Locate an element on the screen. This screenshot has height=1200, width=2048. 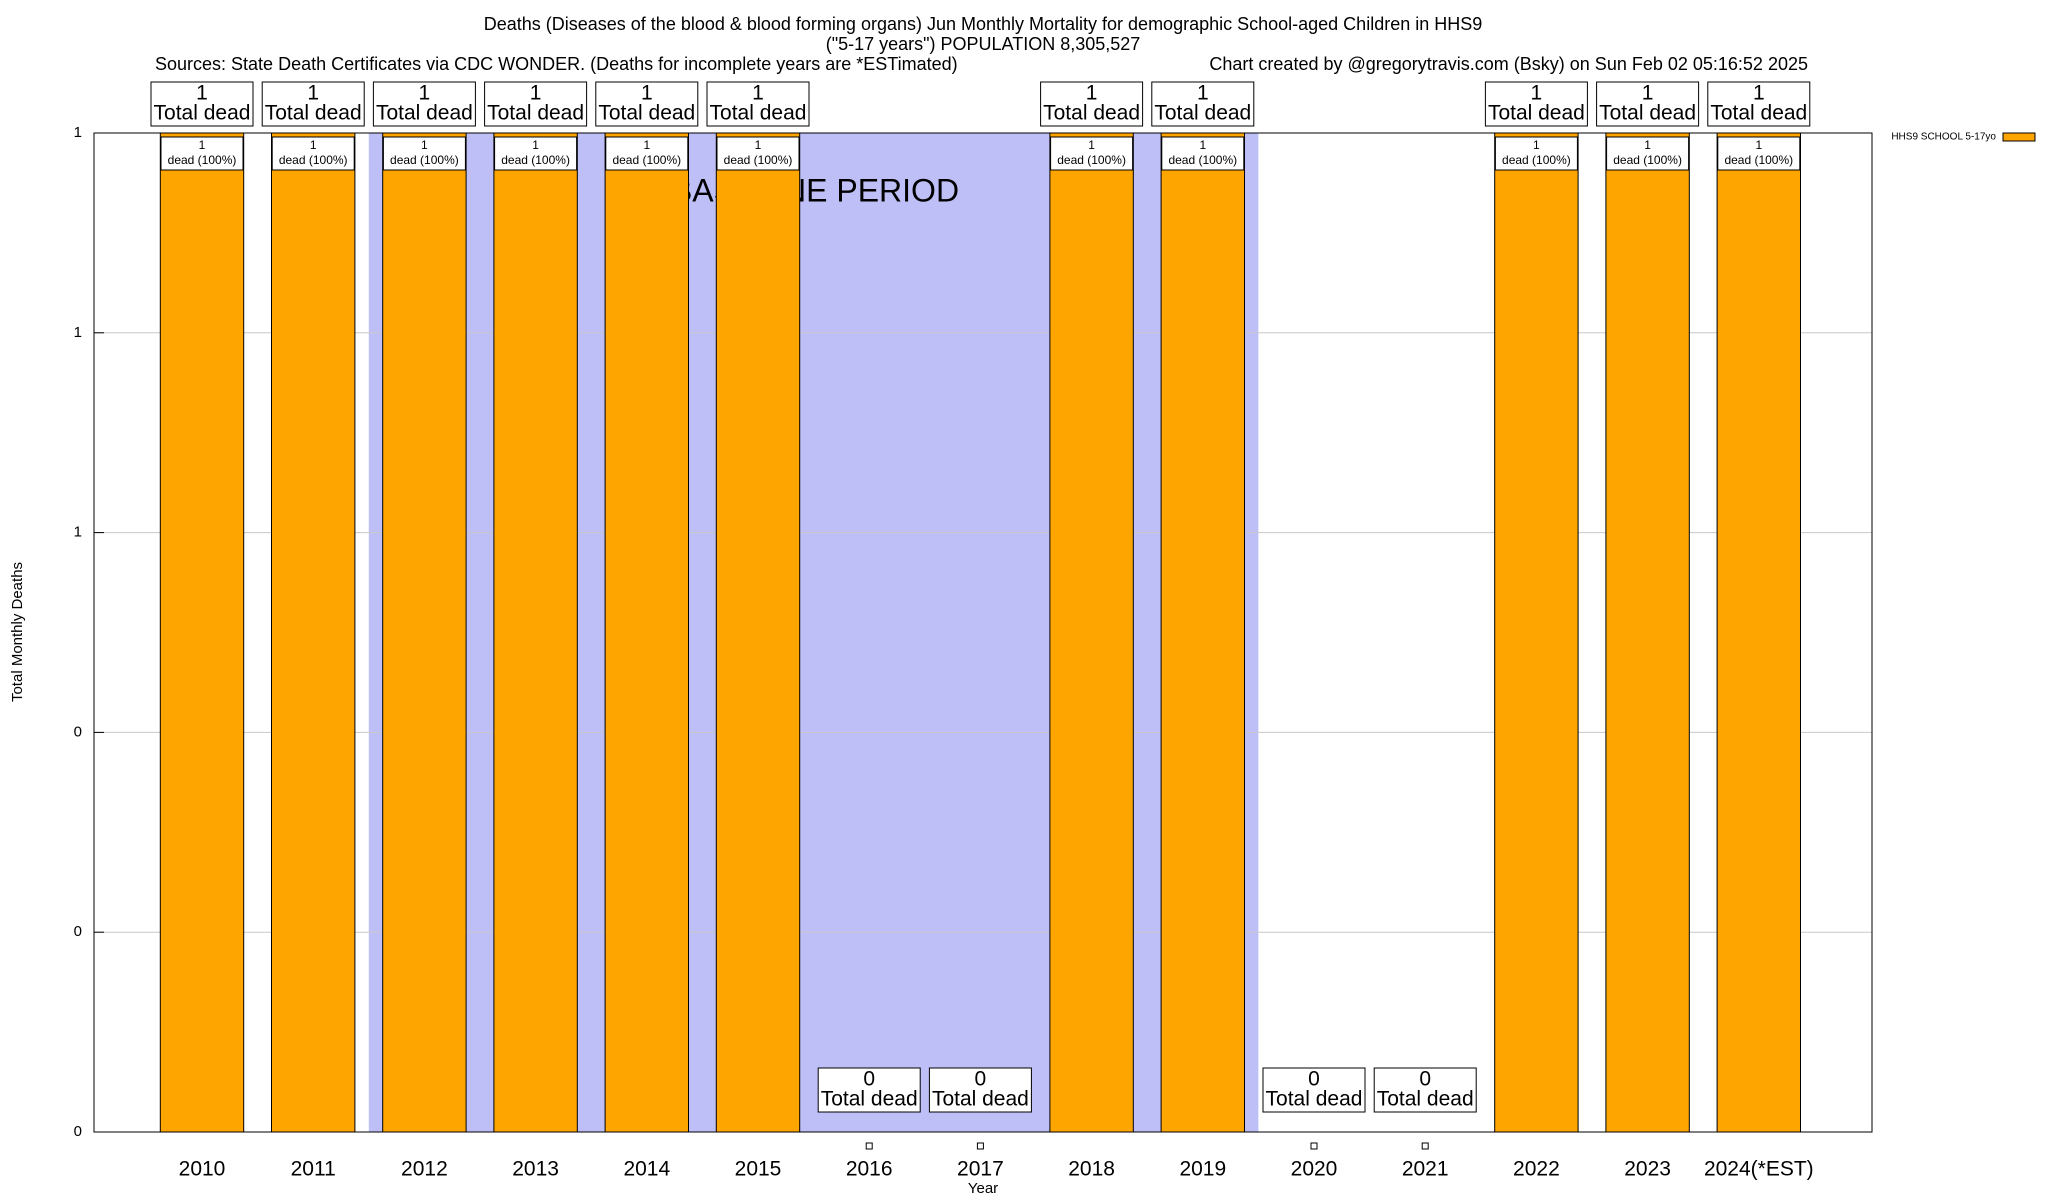
x-tick-label: 2024(*EST) is located at coordinates (1759, 1169).